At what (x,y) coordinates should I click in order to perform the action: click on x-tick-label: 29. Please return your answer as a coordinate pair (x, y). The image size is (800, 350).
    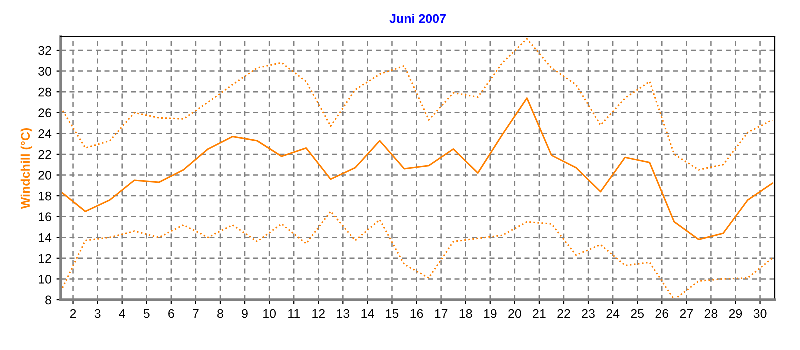
    Looking at the image, I should click on (735, 313).